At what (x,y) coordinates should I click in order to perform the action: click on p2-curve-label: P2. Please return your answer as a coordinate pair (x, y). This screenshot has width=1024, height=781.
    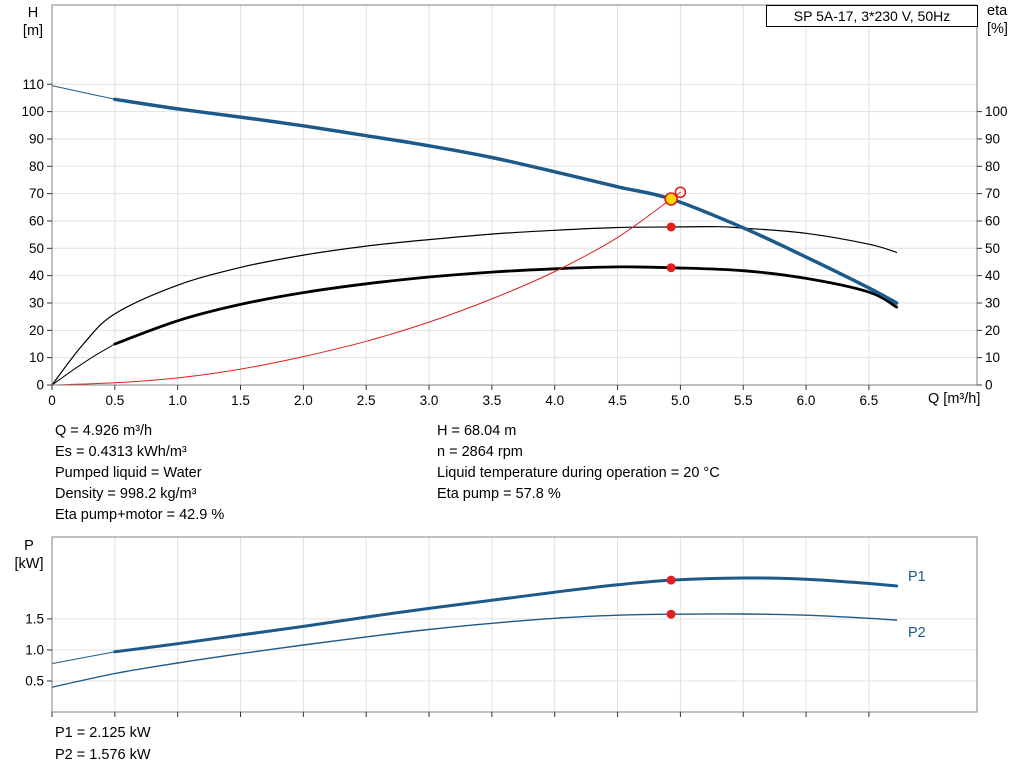
    Looking at the image, I should click on (917, 633).